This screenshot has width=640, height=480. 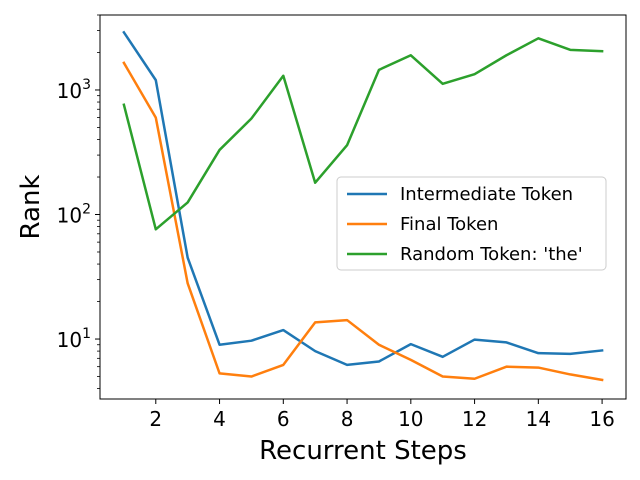 I want to click on legend-label-2: Random Token: 'the', so click(x=491, y=254).